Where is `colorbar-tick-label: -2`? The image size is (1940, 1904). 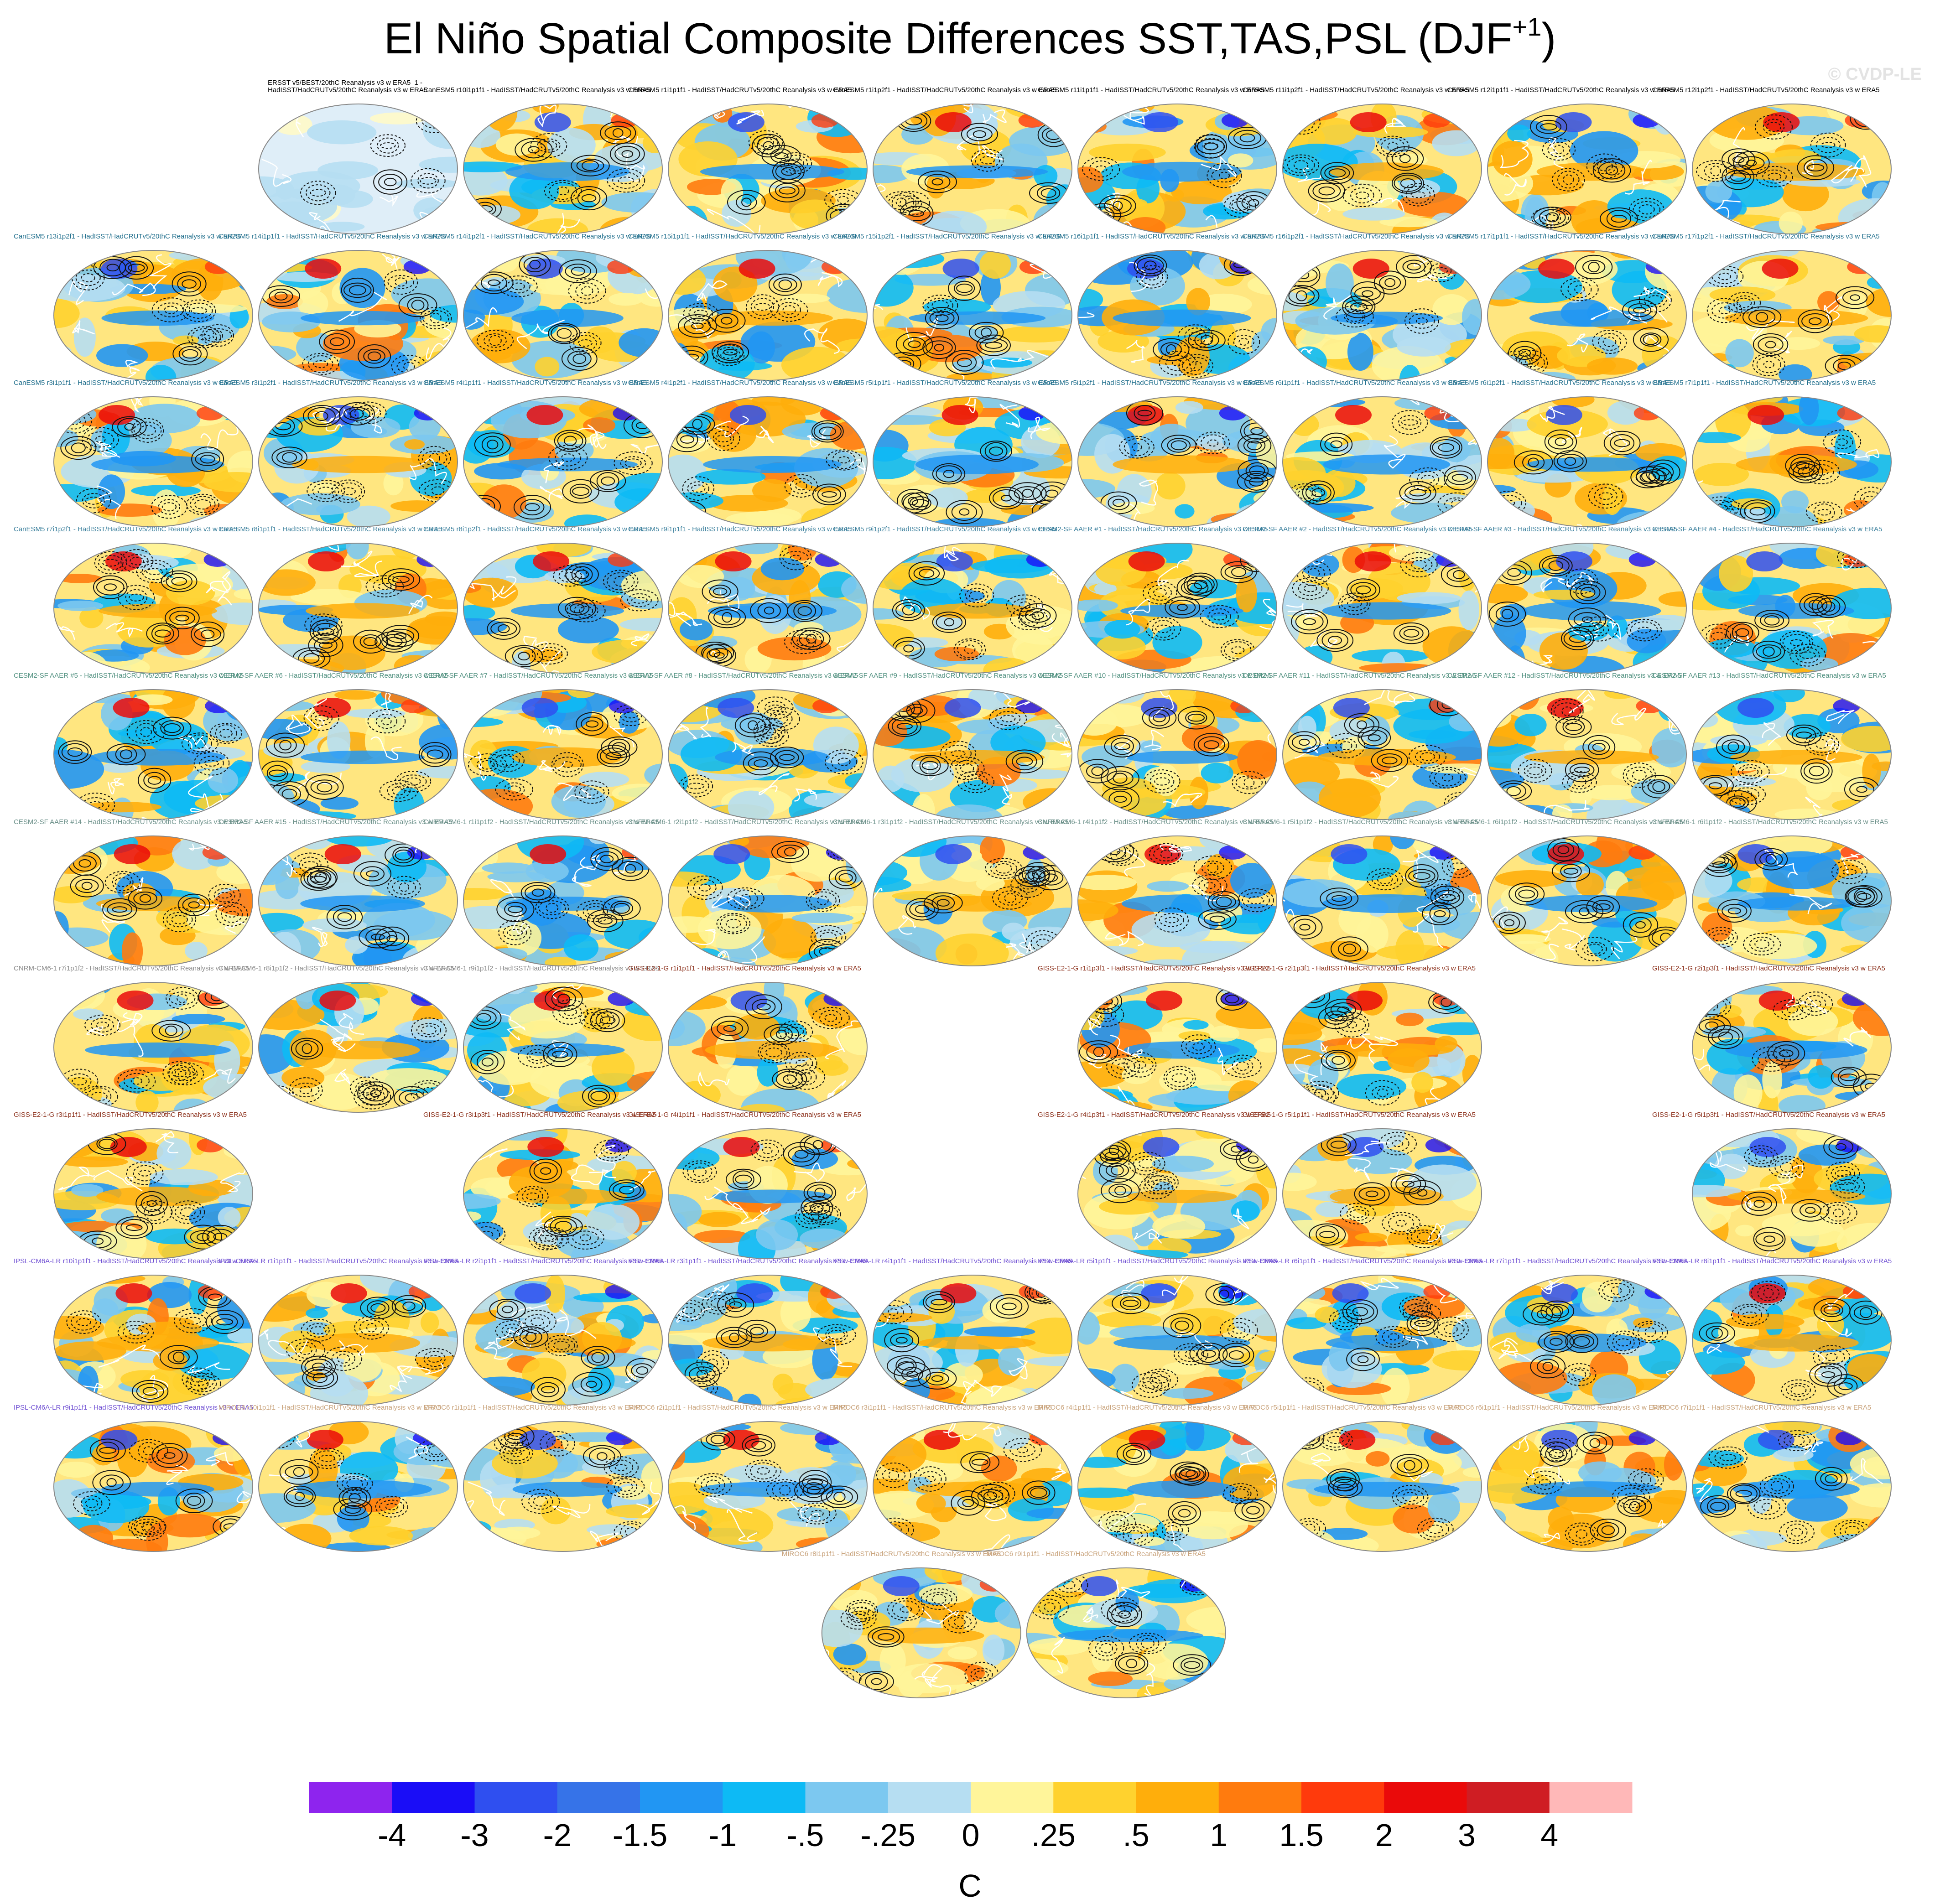 colorbar-tick-label: -2 is located at coordinates (558, 1835).